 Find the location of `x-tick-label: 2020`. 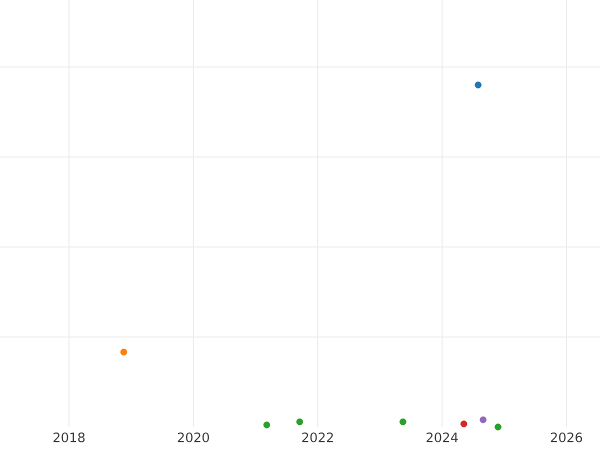

x-tick-label: 2020 is located at coordinates (193, 437).